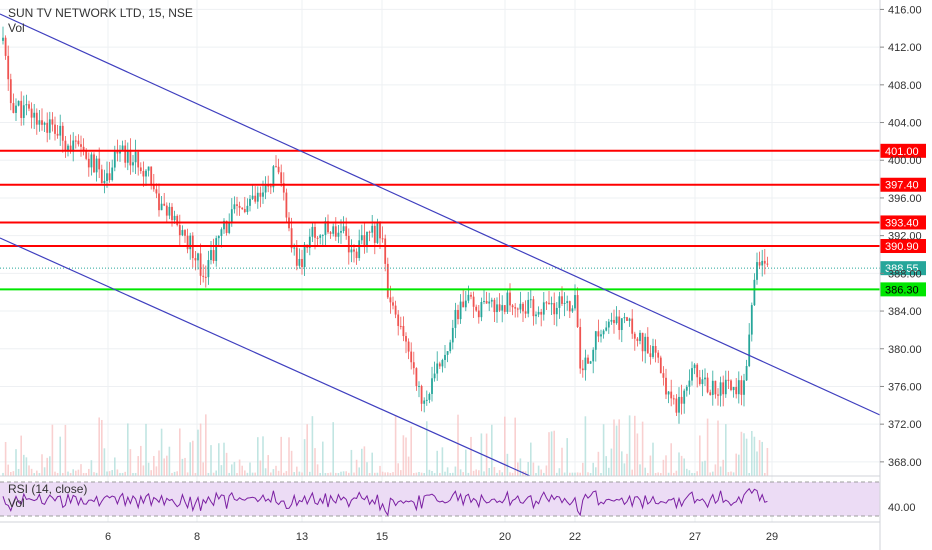  I want to click on chart-title: SUN TV NETWORK LTD, 15, NSE, so click(100, 13).